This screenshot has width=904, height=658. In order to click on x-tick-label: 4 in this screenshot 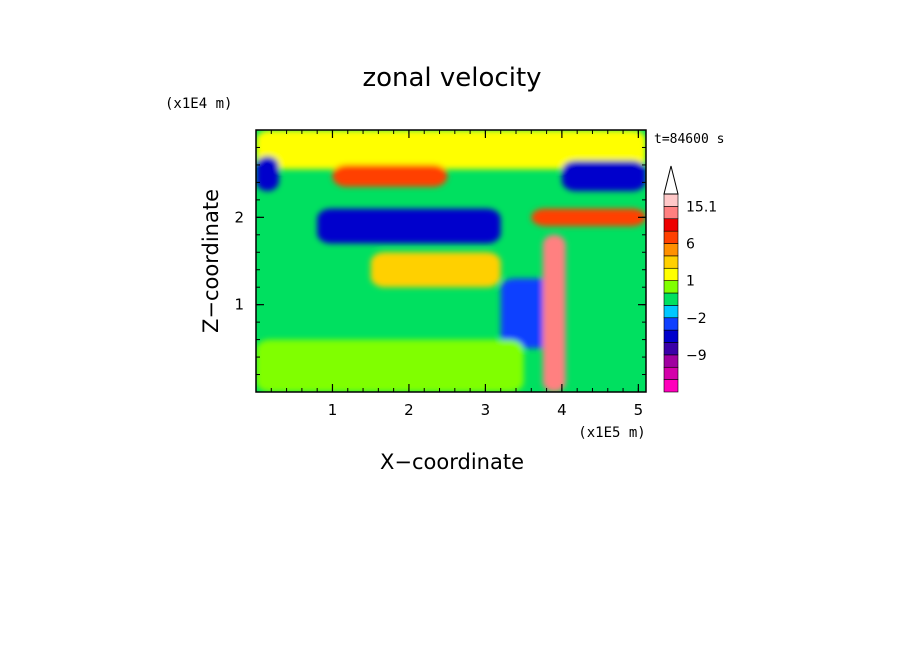, I will do `click(562, 410)`.